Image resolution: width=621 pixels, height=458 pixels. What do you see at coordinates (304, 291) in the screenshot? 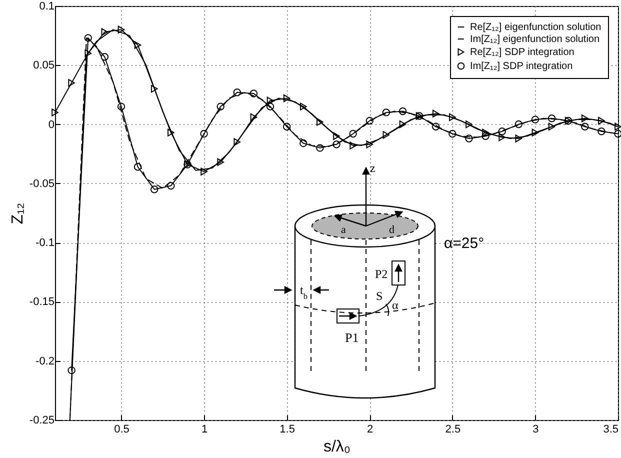
I see `annotation: t$_{b}$` at bounding box center [304, 291].